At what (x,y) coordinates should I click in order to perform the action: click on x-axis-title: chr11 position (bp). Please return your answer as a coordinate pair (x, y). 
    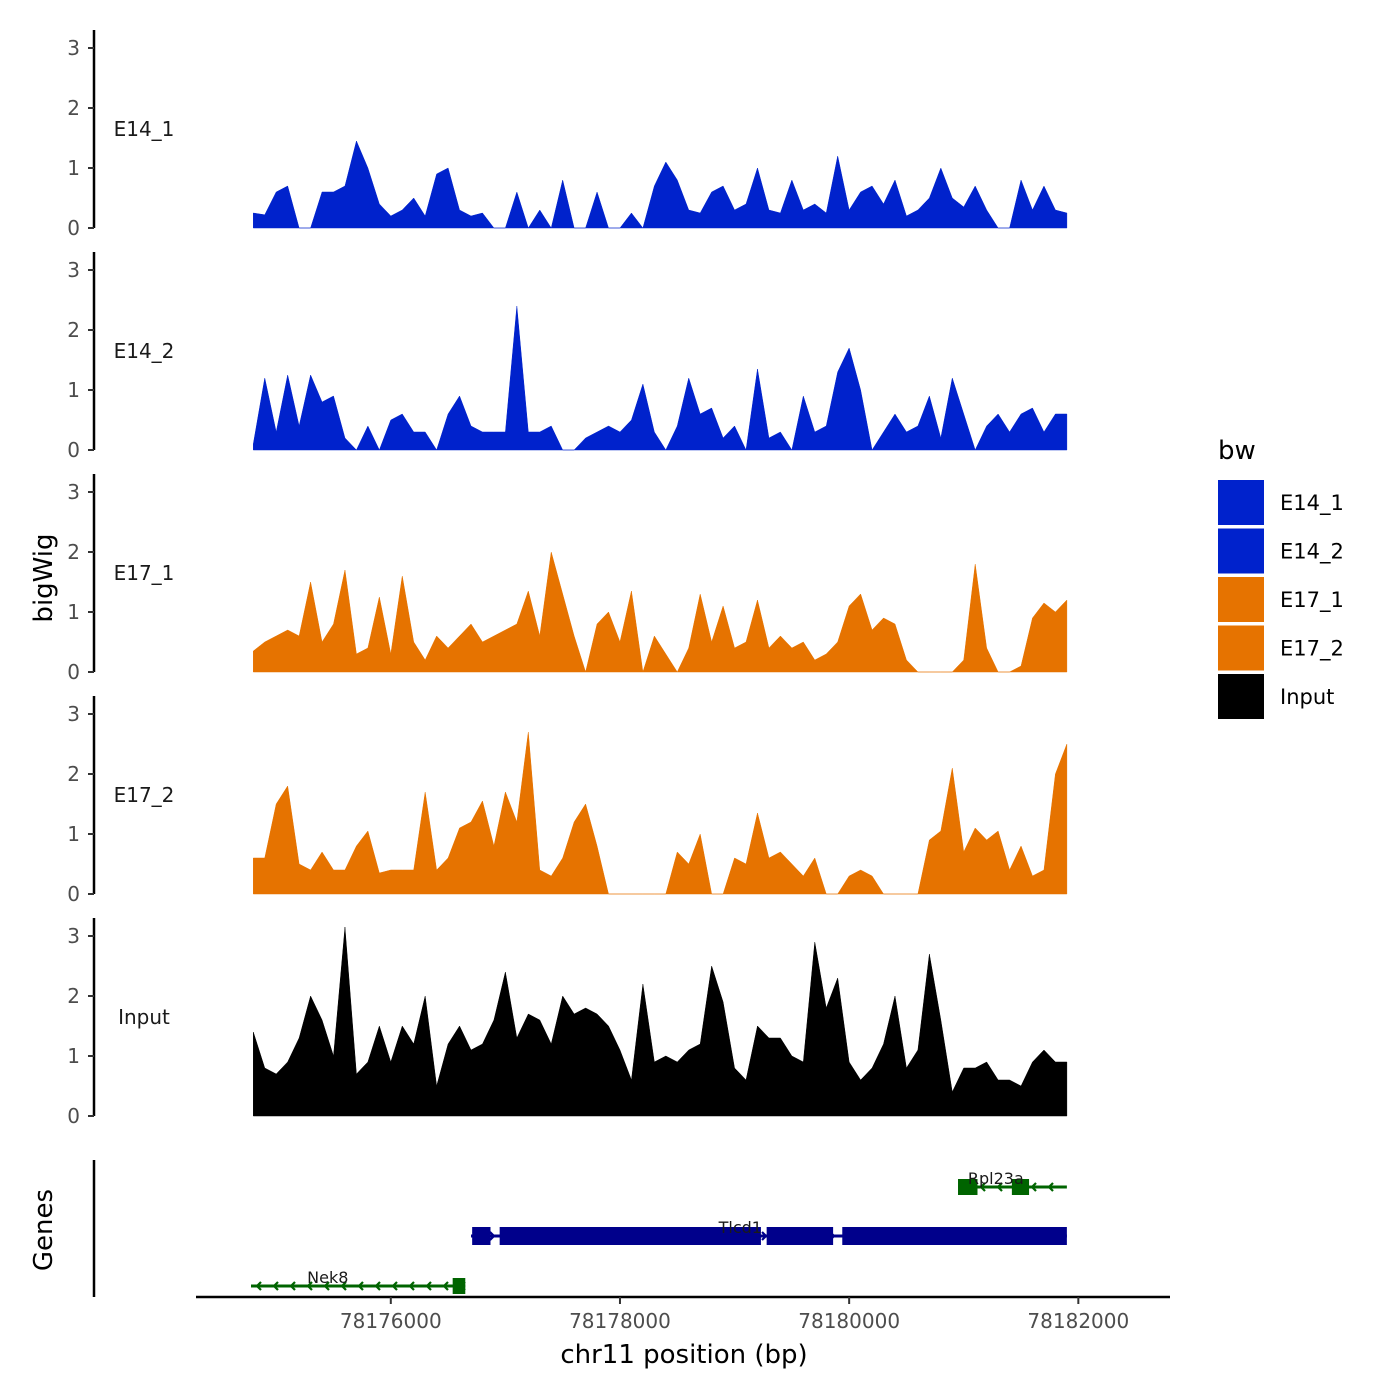
    Looking at the image, I should click on (683, 1355).